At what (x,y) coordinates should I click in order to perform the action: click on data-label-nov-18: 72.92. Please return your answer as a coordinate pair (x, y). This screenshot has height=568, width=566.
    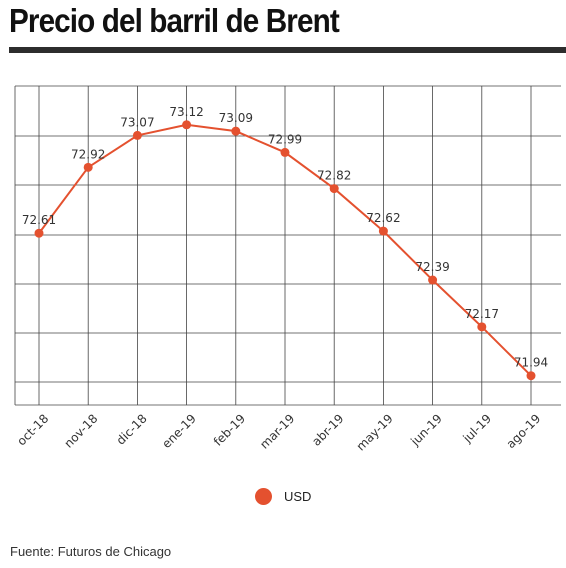
    Looking at the image, I should click on (88, 154).